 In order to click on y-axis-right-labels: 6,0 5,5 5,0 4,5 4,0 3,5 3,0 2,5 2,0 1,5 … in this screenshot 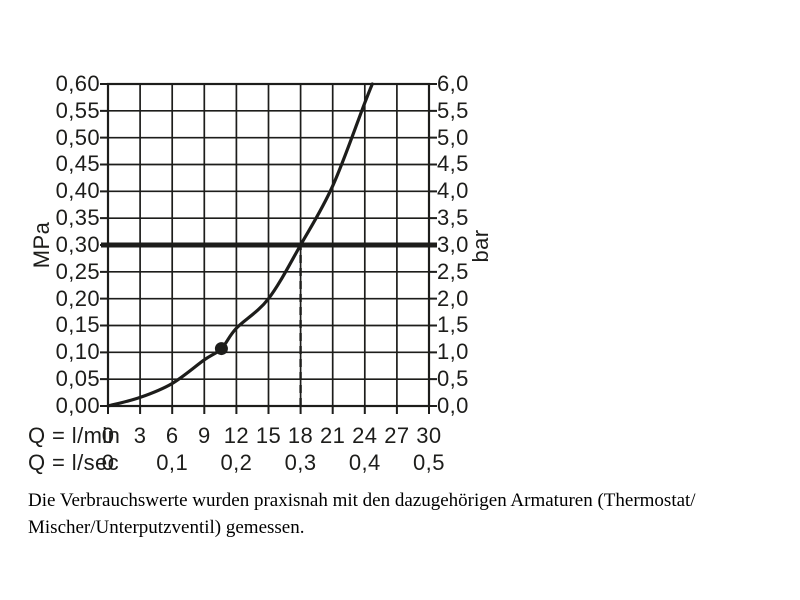, I will do `click(453, 244)`.